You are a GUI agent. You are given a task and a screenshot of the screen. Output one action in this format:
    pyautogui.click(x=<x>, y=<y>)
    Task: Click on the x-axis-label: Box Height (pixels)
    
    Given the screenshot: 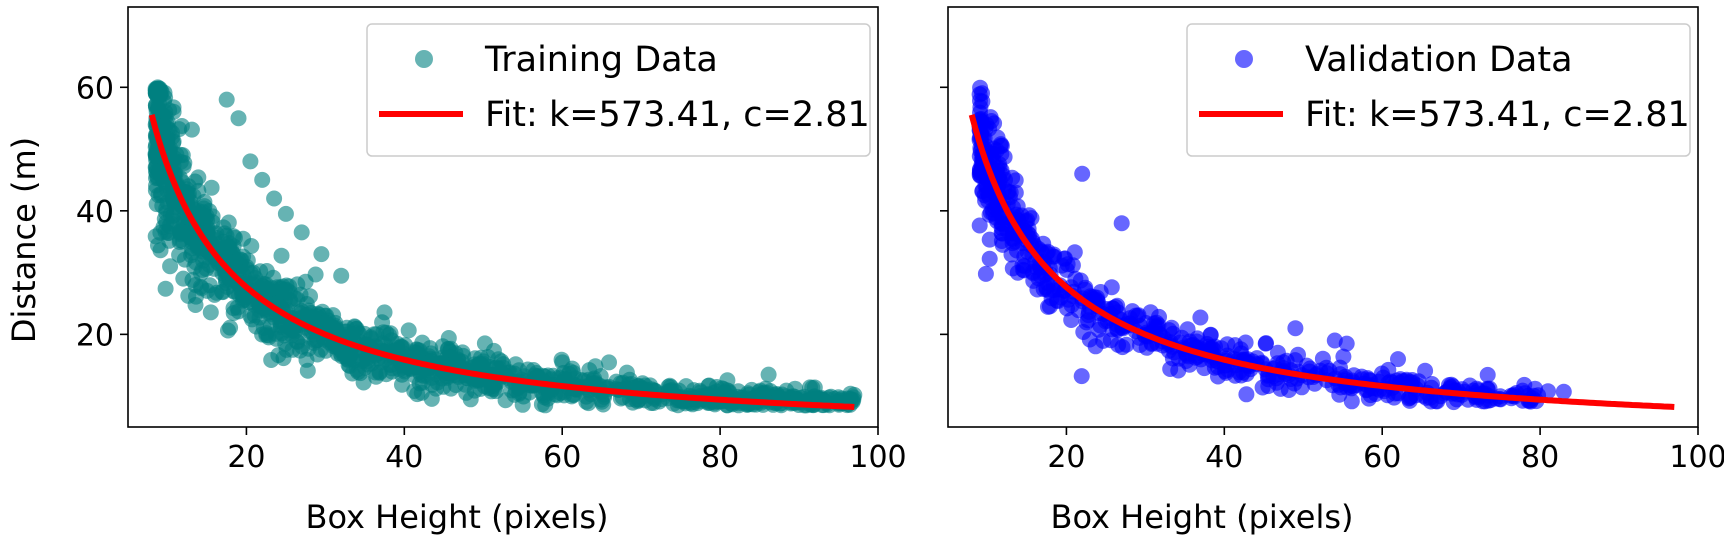 What is the action you would take?
    pyautogui.click(x=457, y=517)
    